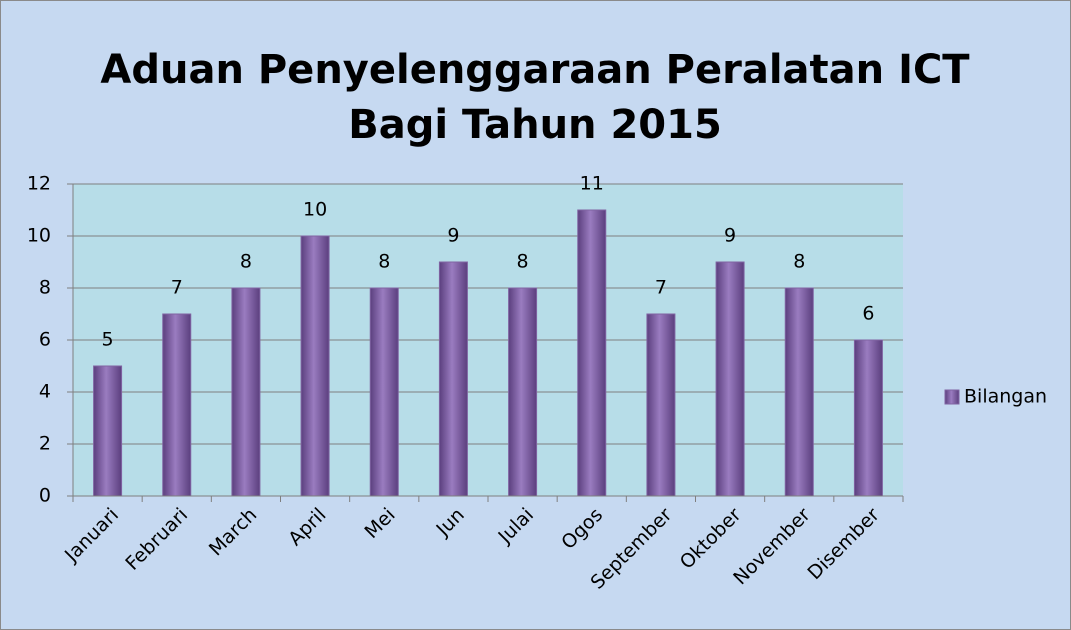 The image size is (1071, 630). Describe the element at coordinates (45, 444) in the screenshot. I see `y-tick-label: 2` at that location.